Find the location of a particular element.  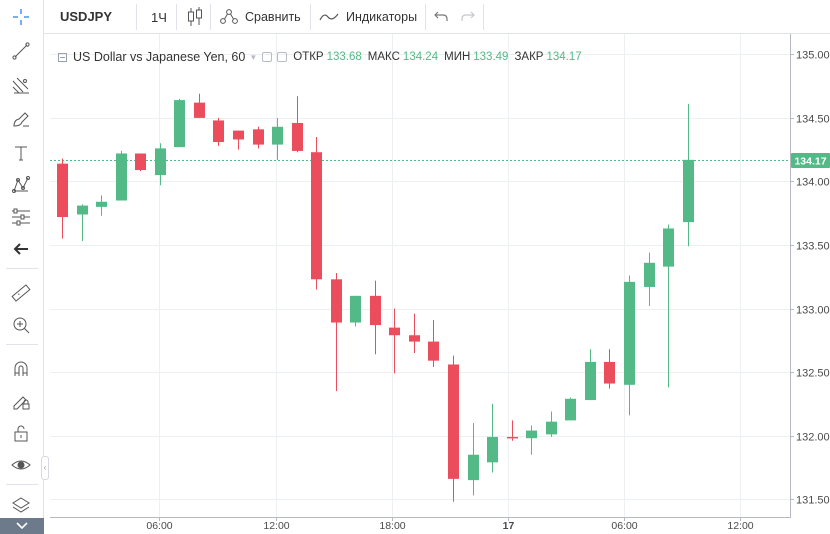

back-arrow-icon is located at coordinates (21, 249).